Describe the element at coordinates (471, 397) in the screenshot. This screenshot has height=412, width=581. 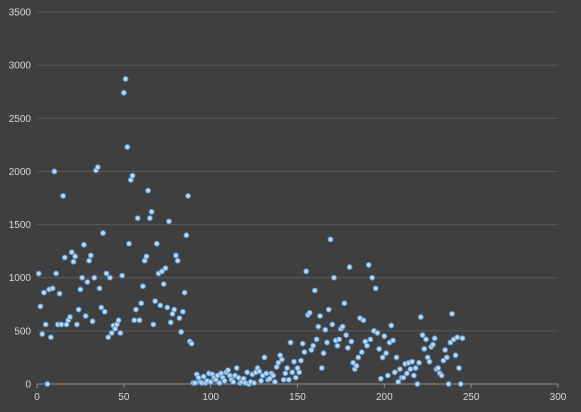
I see `x-tick-label: 250` at that location.